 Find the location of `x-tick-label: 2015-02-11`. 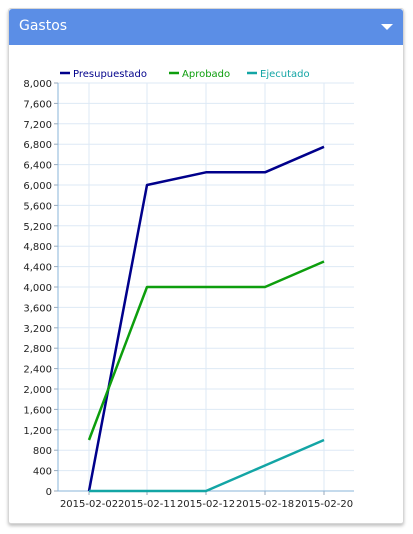

x-tick-label: 2015-02-11 is located at coordinates (147, 504).